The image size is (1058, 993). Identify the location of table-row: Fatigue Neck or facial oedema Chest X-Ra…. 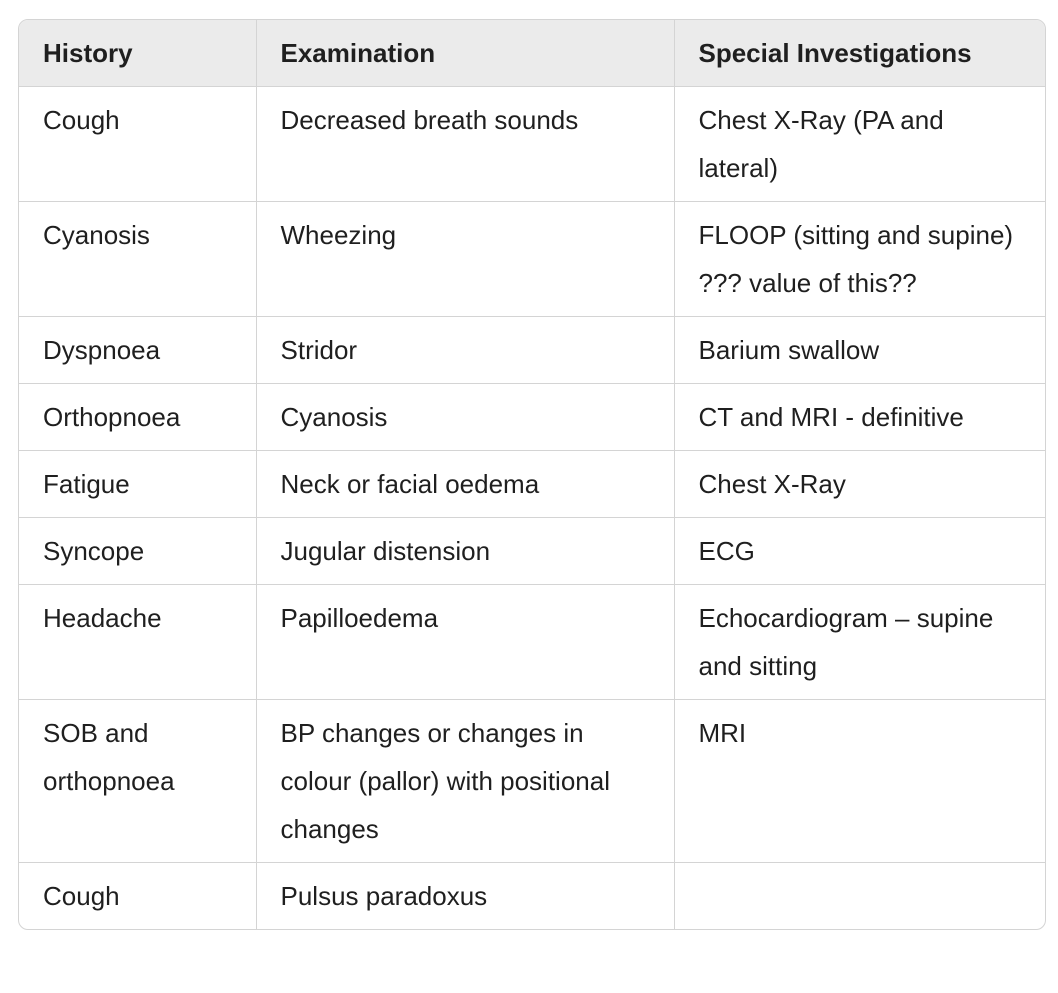
(532, 484).